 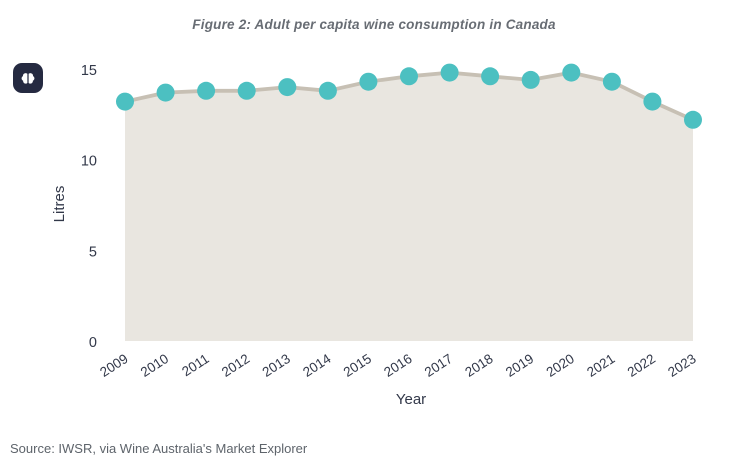 I want to click on x-tick-label: 2023, so click(x=681, y=365).